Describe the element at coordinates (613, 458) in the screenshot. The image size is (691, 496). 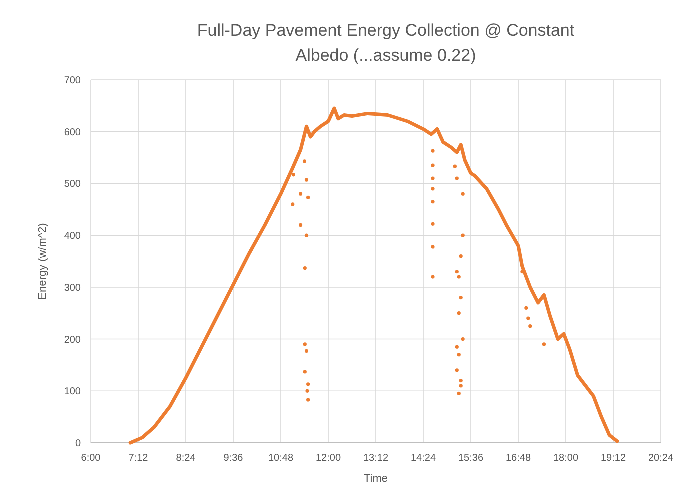
I see `x-tick-label: 19:12` at that location.